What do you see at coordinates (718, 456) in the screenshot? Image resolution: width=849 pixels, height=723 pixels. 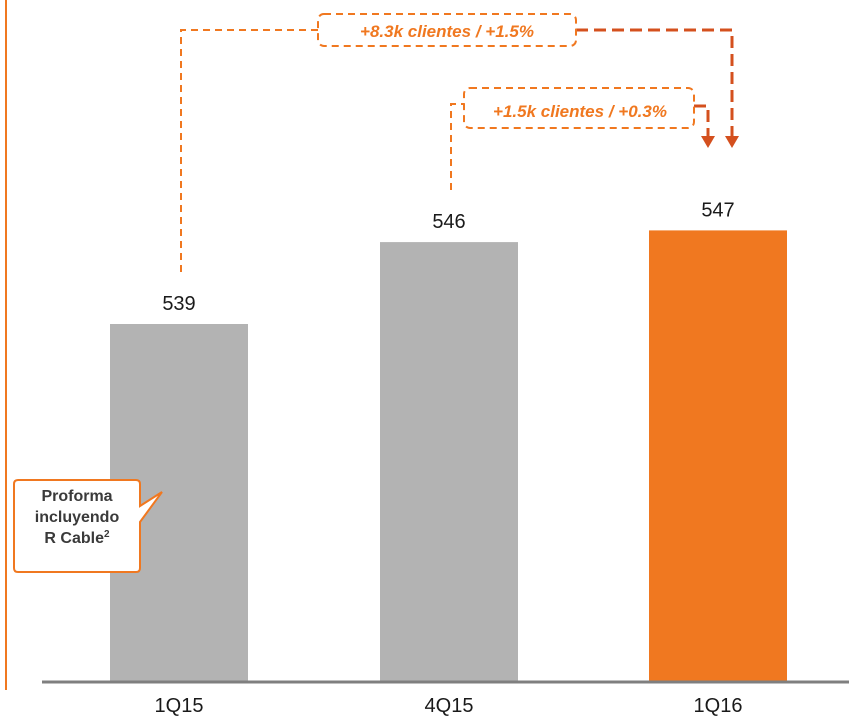 I see `bar-1Q16` at bounding box center [718, 456].